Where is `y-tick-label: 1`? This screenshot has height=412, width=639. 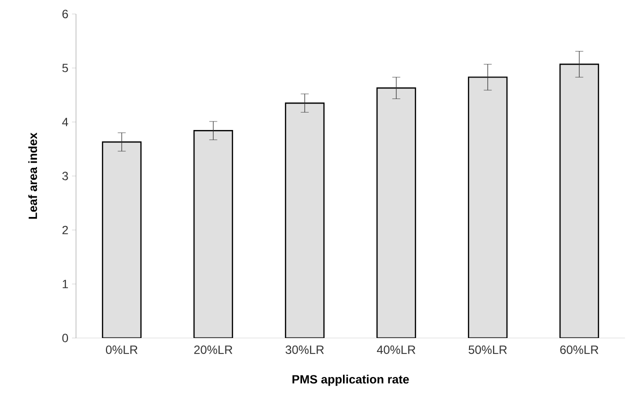 y-tick-label: 1 is located at coordinates (65, 284).